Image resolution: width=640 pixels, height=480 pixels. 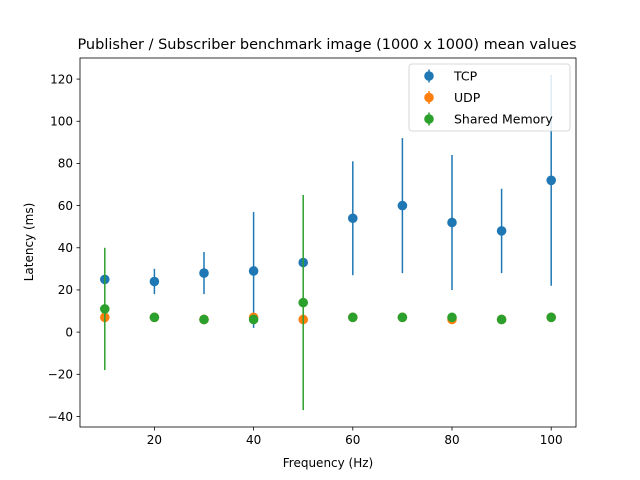 What do you see at coordinates (61, 122) in the screenshot?
I see `y-tick-label: 100` at bounding box center [61, 122].